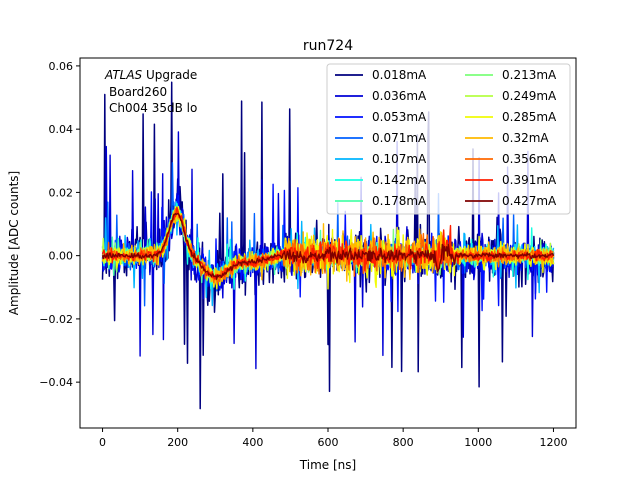 This screenshot has height=480, width=640. I want to click on series-line-0.32mA, so click(328, 247).